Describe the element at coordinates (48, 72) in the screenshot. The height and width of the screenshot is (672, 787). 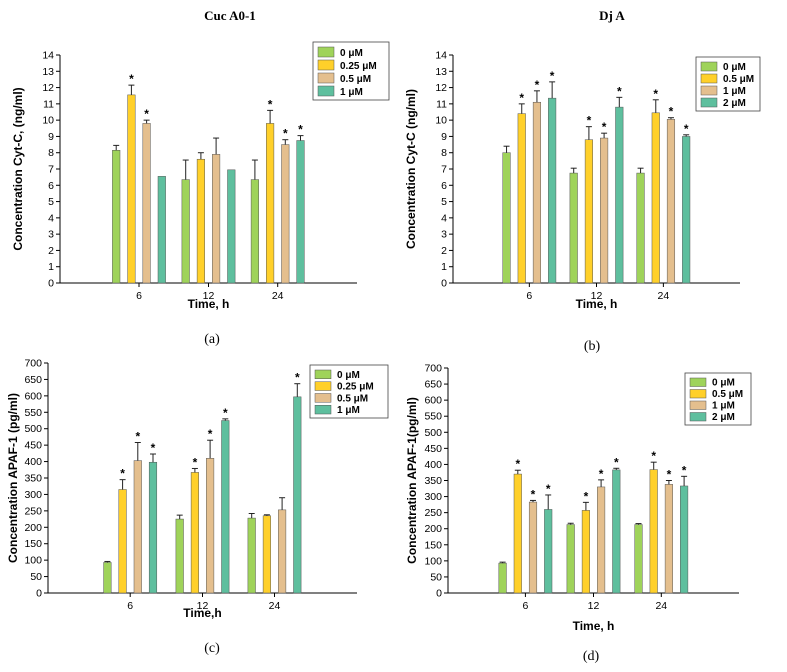
I see `y-tick-label: 13` at that location.